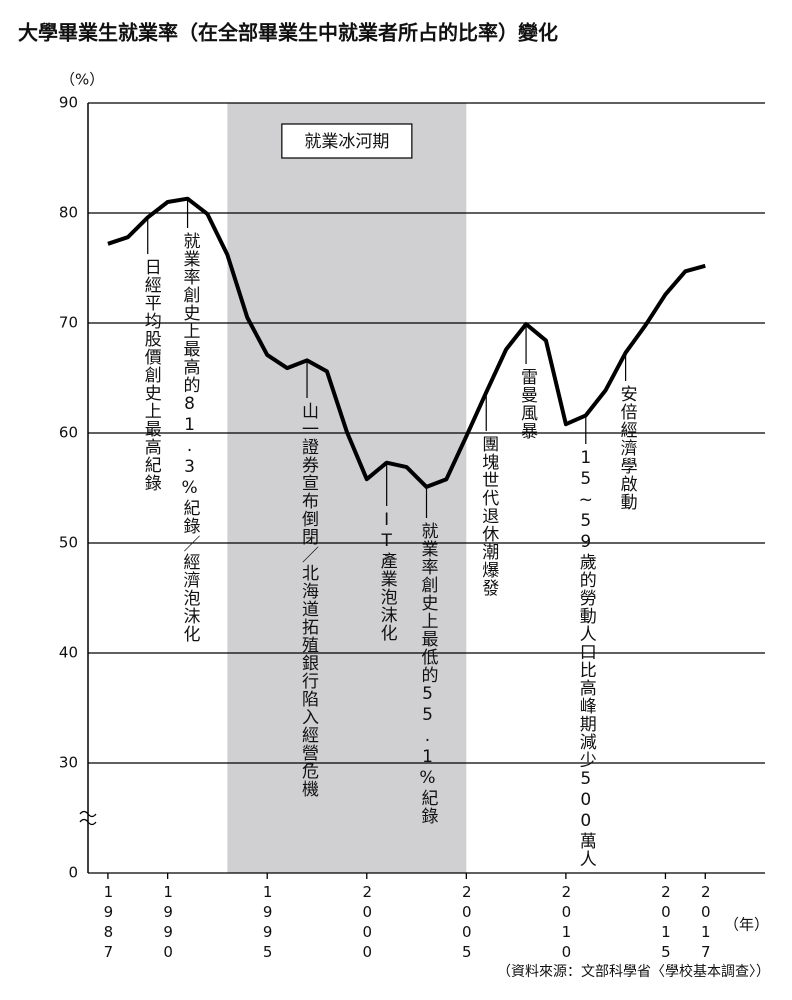 Image resolution: width=792 pixels, height=1000 pixels. What do you see at coordinates (68, 543) in the screenshot?
I see `y-tick-label: 50` at bounding box center [68, 543].